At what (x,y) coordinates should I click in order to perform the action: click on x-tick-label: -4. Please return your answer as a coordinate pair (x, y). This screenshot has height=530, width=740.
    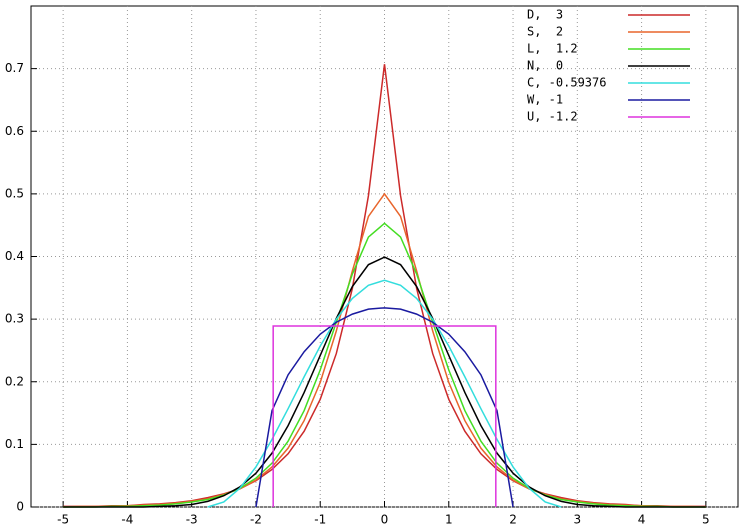
    Looking at the image, I should click on (127, 520).